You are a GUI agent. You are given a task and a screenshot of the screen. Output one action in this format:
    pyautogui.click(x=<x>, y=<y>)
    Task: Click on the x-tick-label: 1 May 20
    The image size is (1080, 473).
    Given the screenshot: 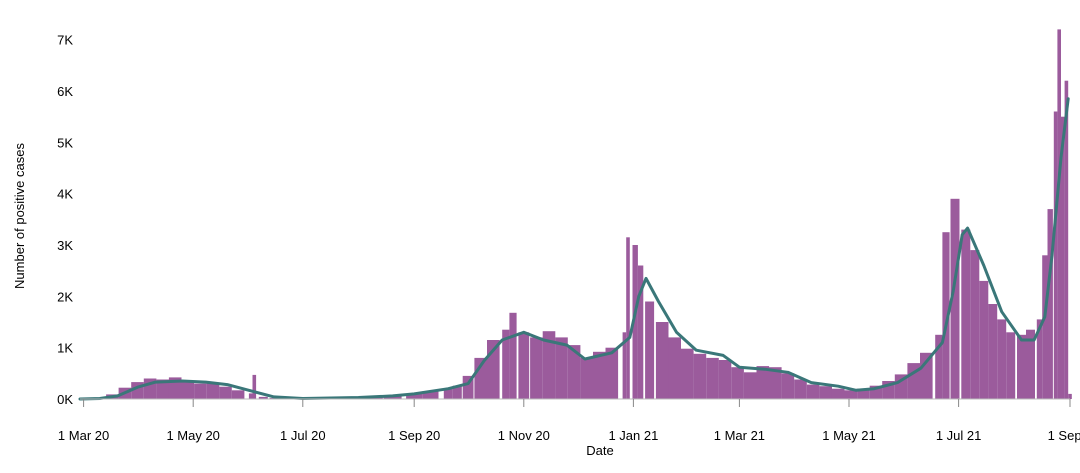 What is the action you would take?
    pyautogui.click(x=192, y=435)
    